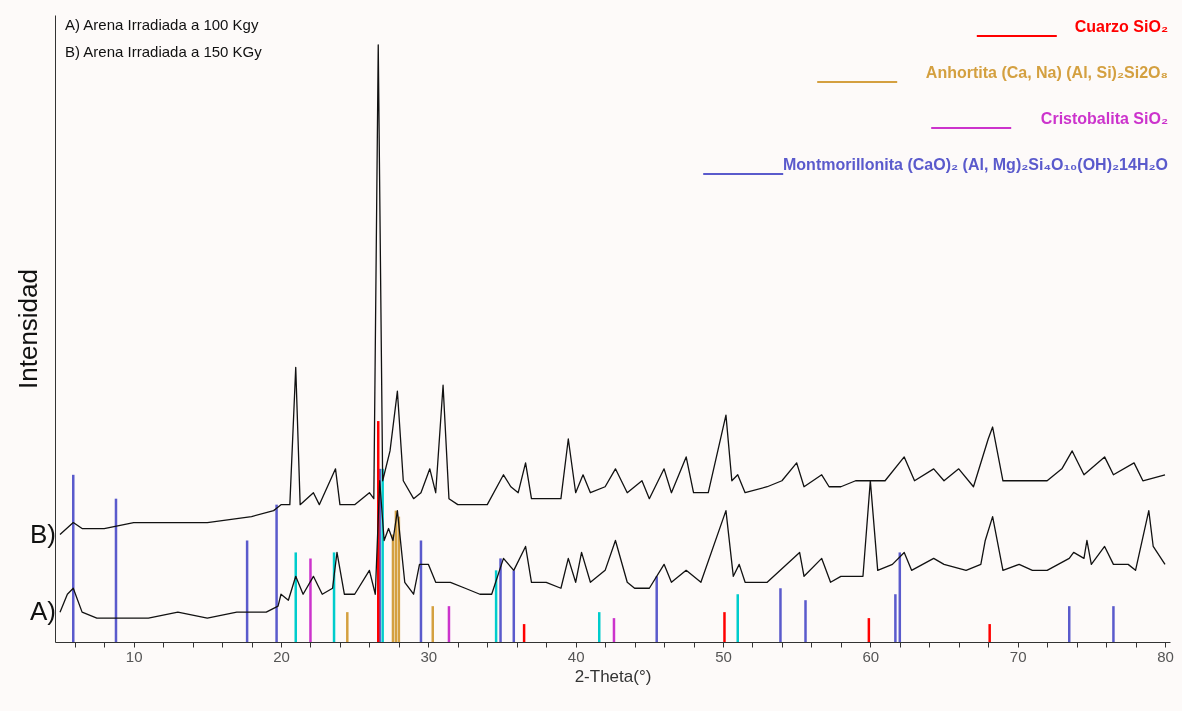  Describe the element at coordinates (164, 51) in the screenshot. I see `annotation: B) Arena Irradiada a 150 KGy` at that location.